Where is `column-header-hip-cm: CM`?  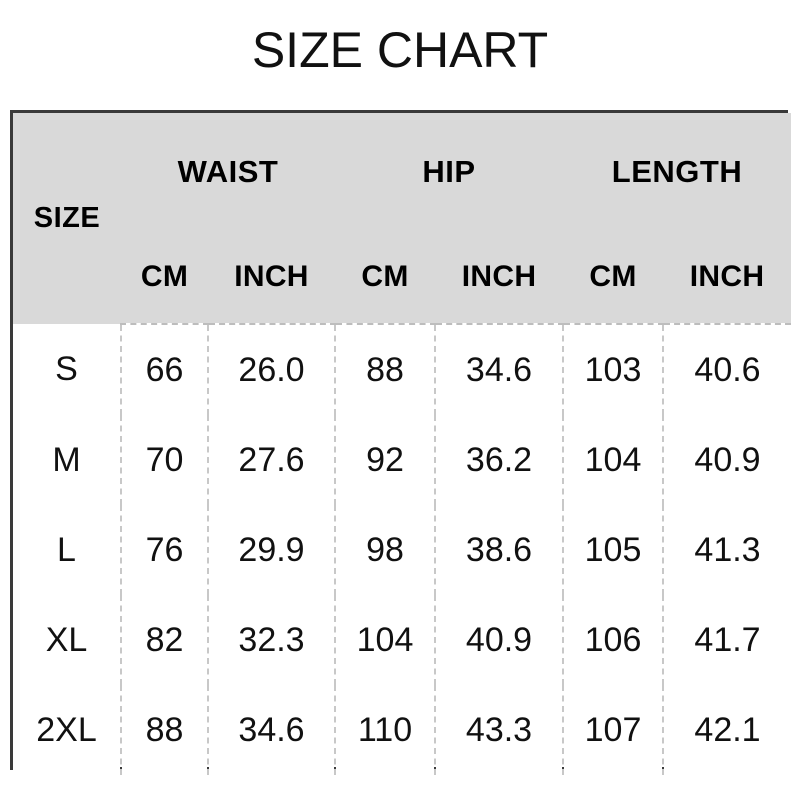
column-header-hip-cm: CM is located at coordinates (385, 278).